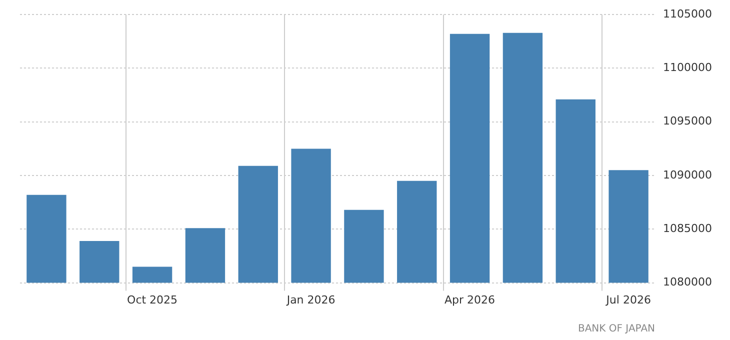  What do you see at coordinates (628, 299) in the screenshot?
I see `x-tick-label: Jul 2026` at bounding box center [628, 299].